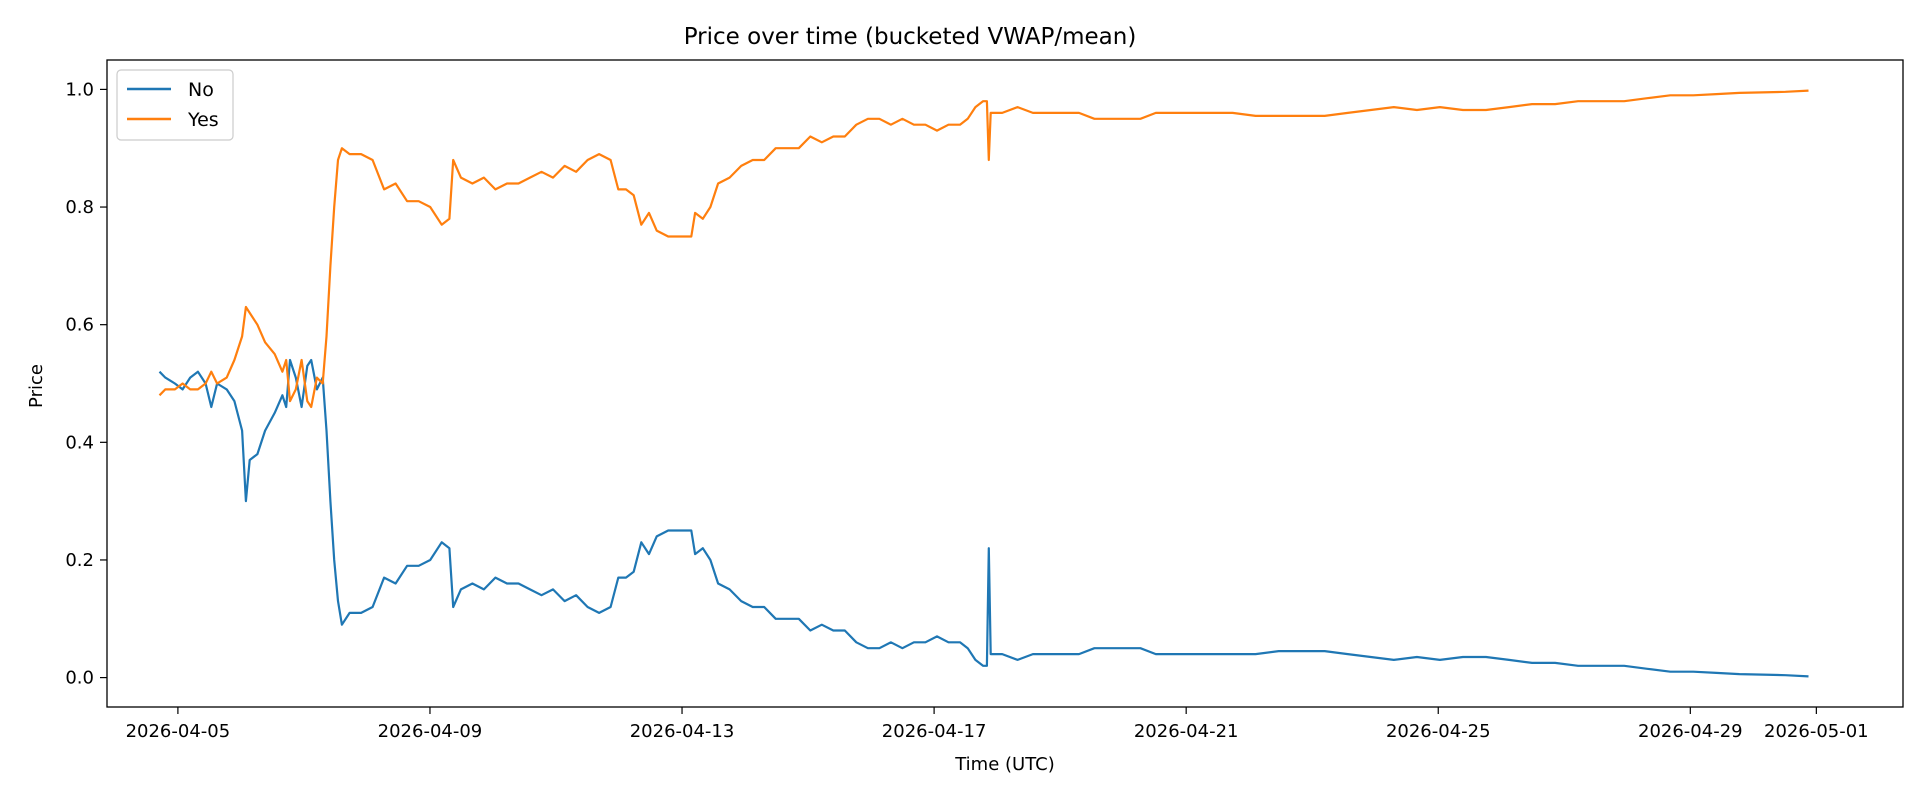 Image resolution: width=1920 pixels, height=800 pixels. I want to click on legend: No Yes, so click(175, 105).